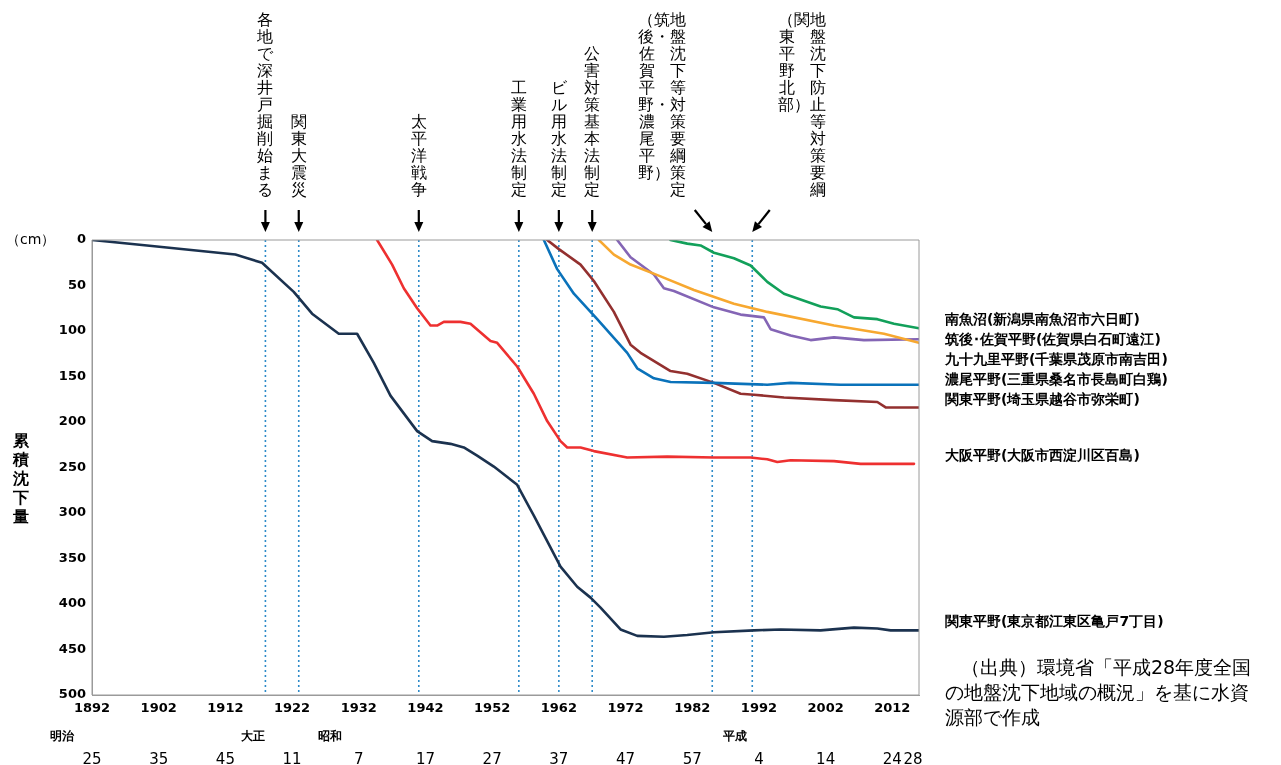  Describe the element at coordinates (76, 284) in the screenshot. I see `y-tick-label: 50` at that location.